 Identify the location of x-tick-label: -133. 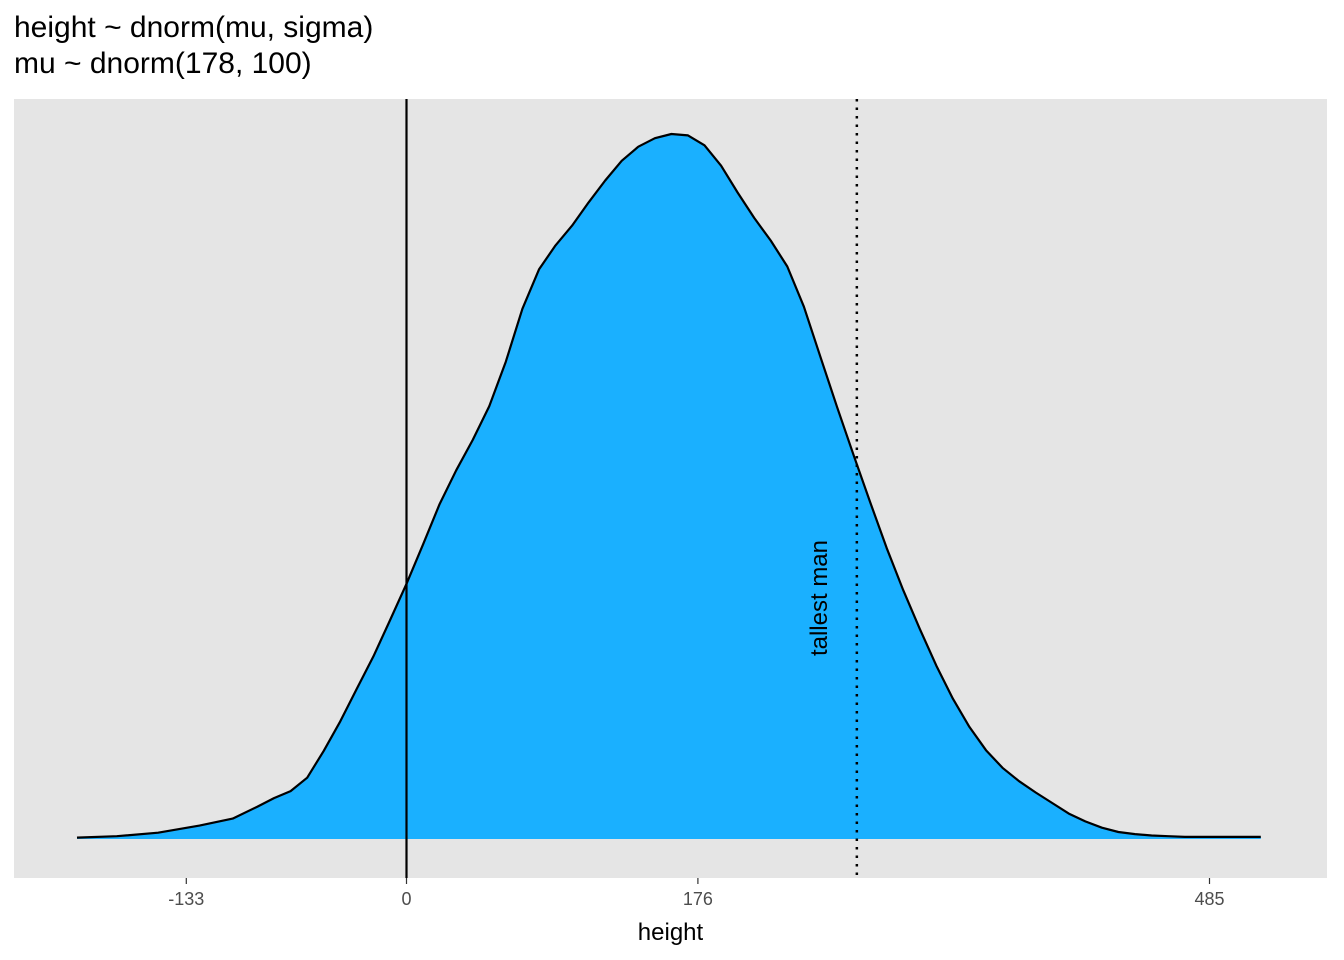
(186, 899).